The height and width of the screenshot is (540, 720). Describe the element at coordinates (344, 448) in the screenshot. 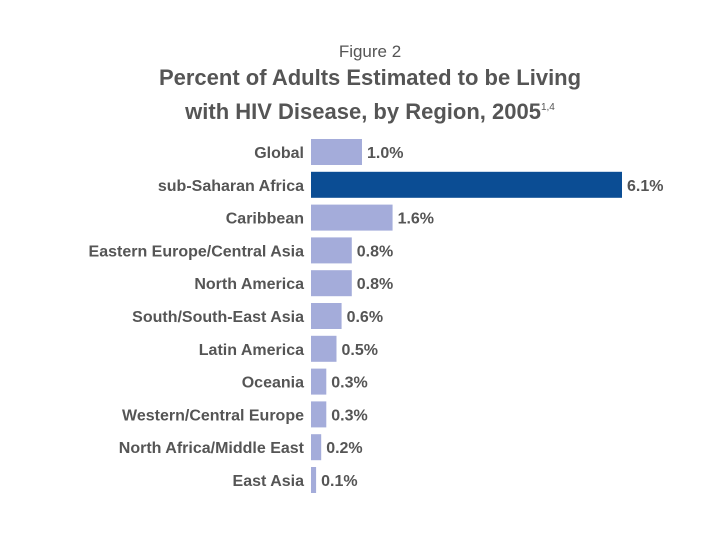

I see `value-label: 0.2%` at that location.